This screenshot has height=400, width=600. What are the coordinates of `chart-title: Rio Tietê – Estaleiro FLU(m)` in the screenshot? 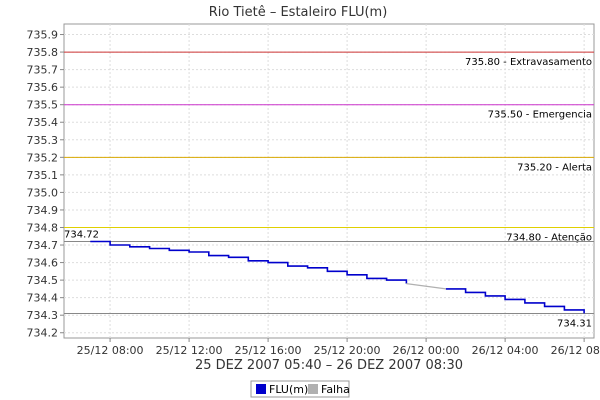 It's located at (298, 12).